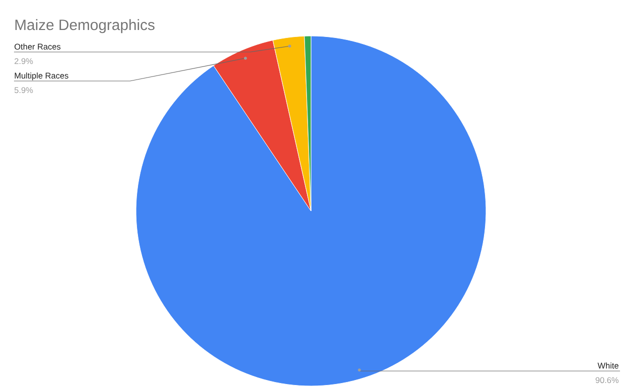 This screenshot has height=388, width=628. What do you see at coordinates (23, 61) in the screenshot?
I see `data-label: 2.9%` at bounding box center [23, 61].